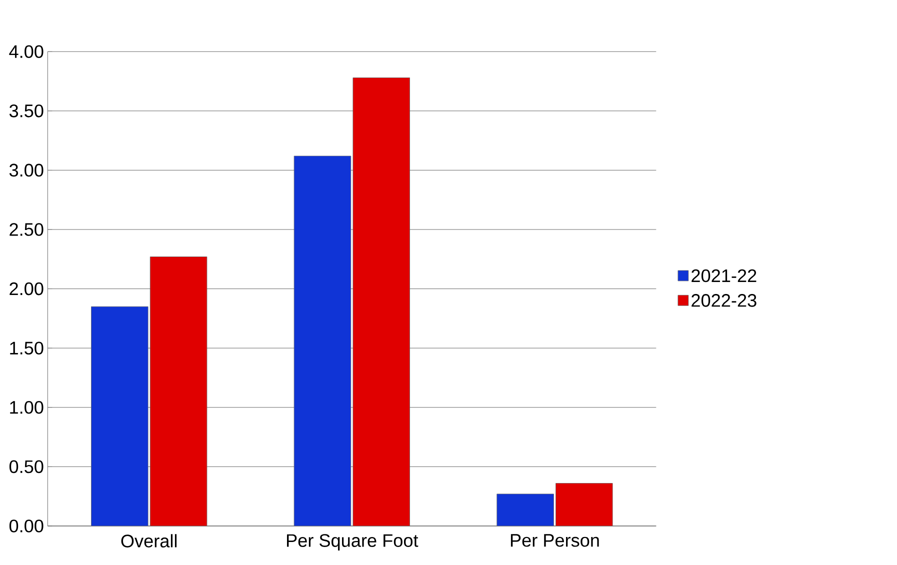 This screenshot has height=565, width=897. I want to click on x-tick-label: Per Square Foot, so click(352, 542).